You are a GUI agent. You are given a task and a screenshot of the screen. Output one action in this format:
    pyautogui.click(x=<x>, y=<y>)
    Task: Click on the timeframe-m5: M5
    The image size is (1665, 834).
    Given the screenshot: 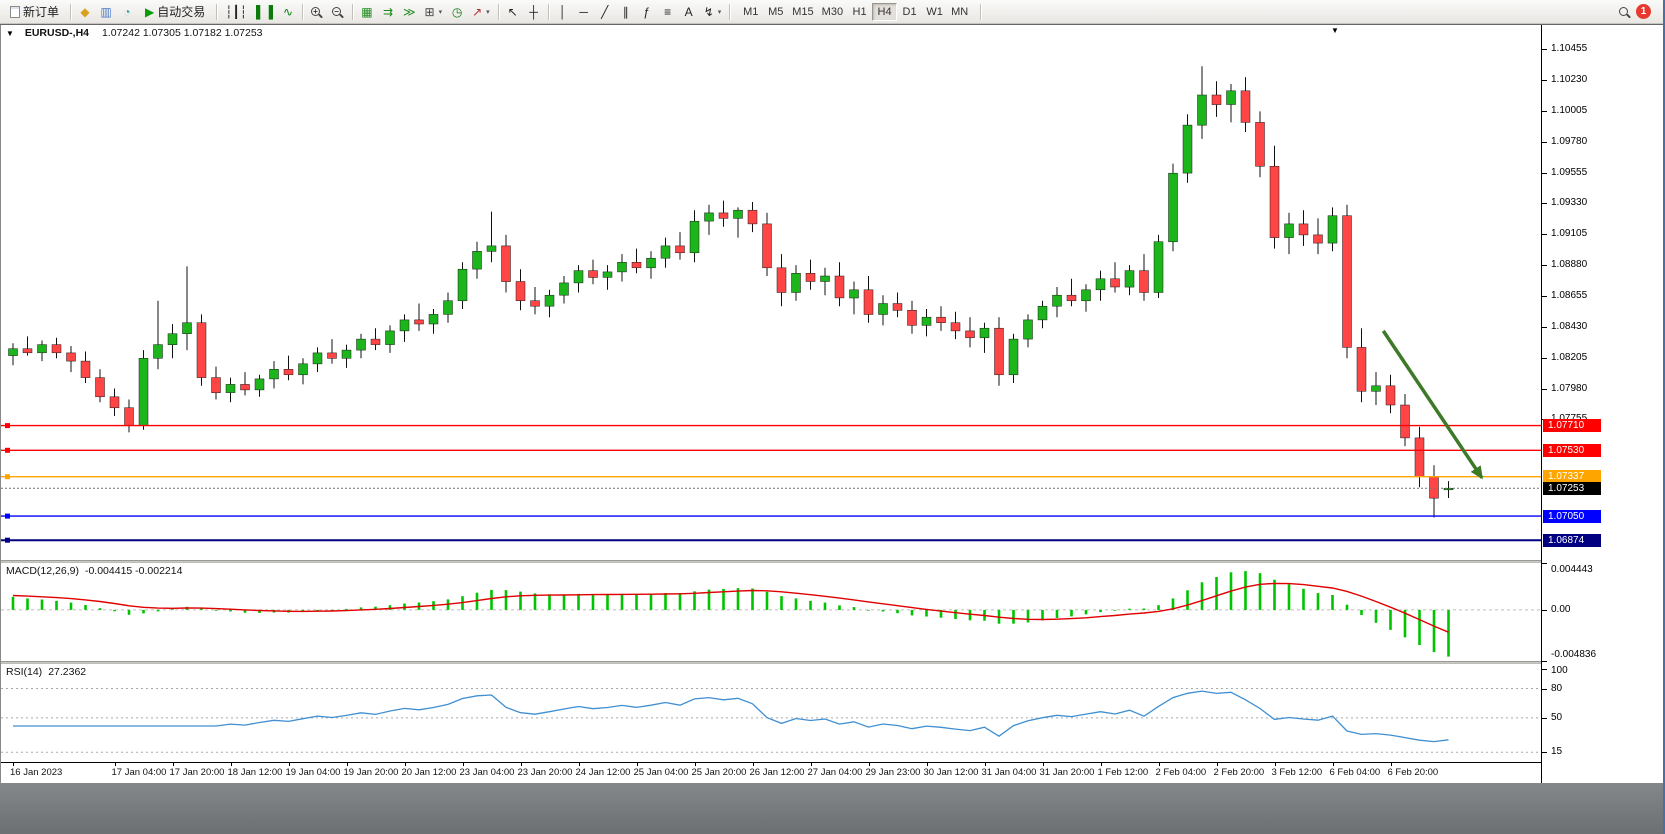 What is the action you would take?
    pyautogui.click(x=776, y=11)
    